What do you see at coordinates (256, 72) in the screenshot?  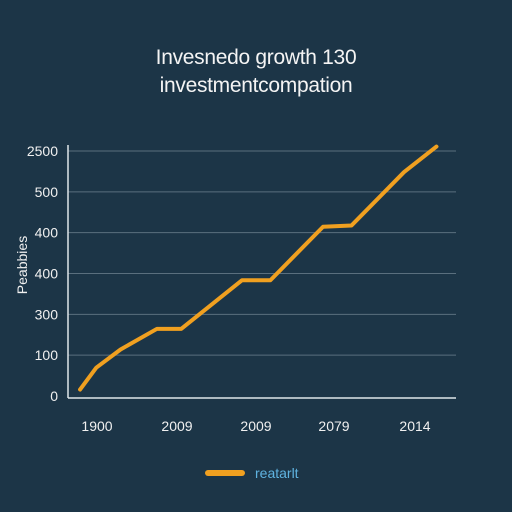 I see `chart-title: Invesnedo growth 130 investmentcompation` at bounding box center [256, 72].